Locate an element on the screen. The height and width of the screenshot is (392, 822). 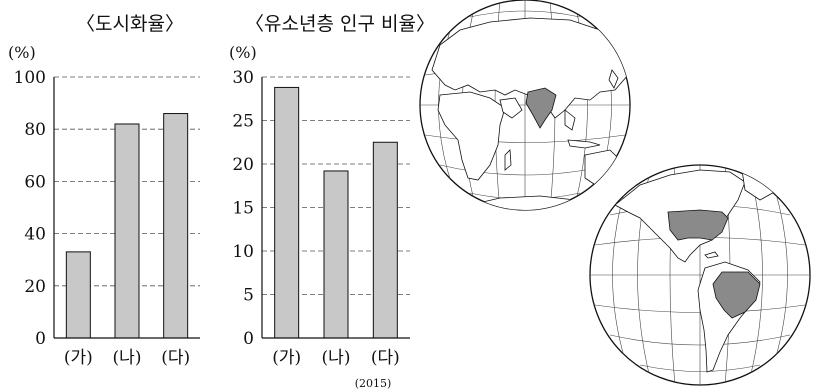
y-tick-label: 40 is located at coordinates (35, 235).